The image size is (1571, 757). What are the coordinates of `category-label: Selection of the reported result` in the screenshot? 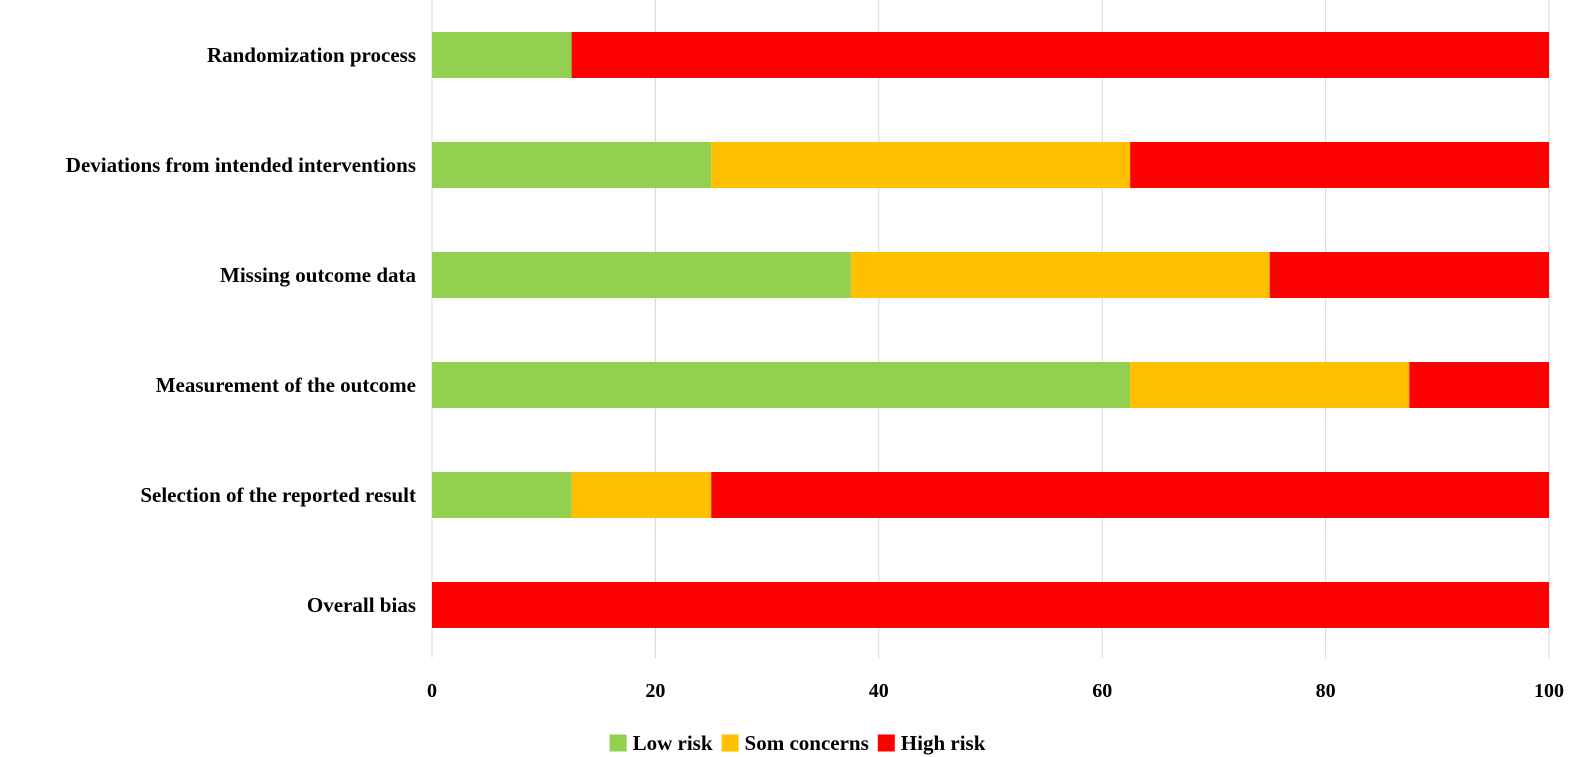 It's located at (278, 495).